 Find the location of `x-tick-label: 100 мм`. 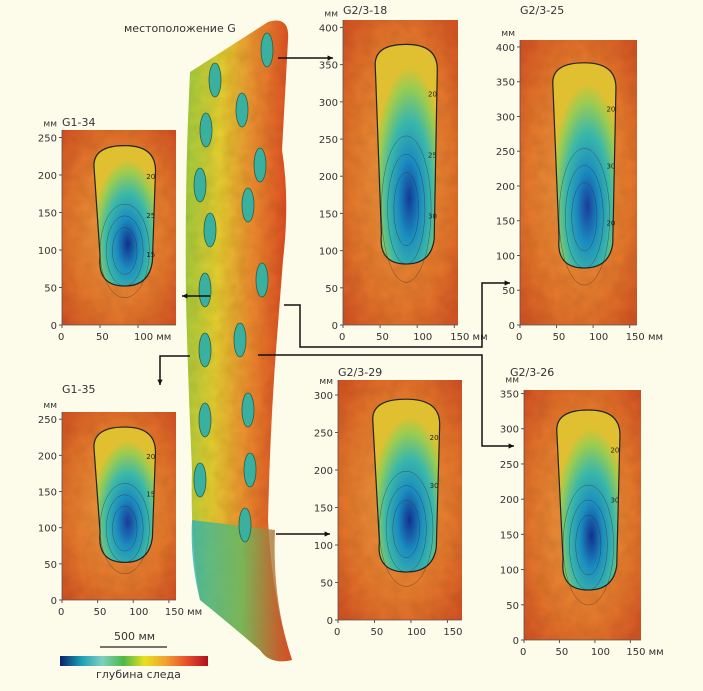

x-tick-label: 100 мм is located at coordinates (152, 337).